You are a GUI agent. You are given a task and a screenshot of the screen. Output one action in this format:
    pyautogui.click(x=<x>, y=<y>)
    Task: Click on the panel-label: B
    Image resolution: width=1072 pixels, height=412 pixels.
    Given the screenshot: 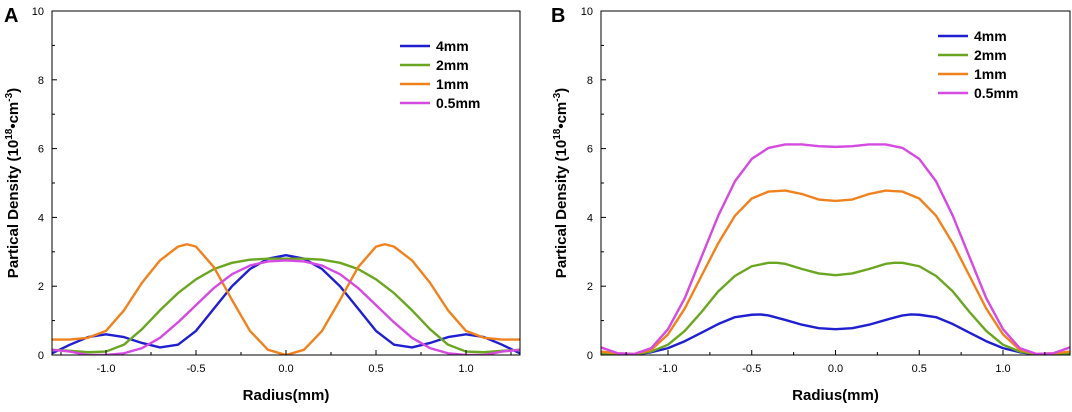 What is the action you would take?
    pyautogui.click(x=558, y=16)
    